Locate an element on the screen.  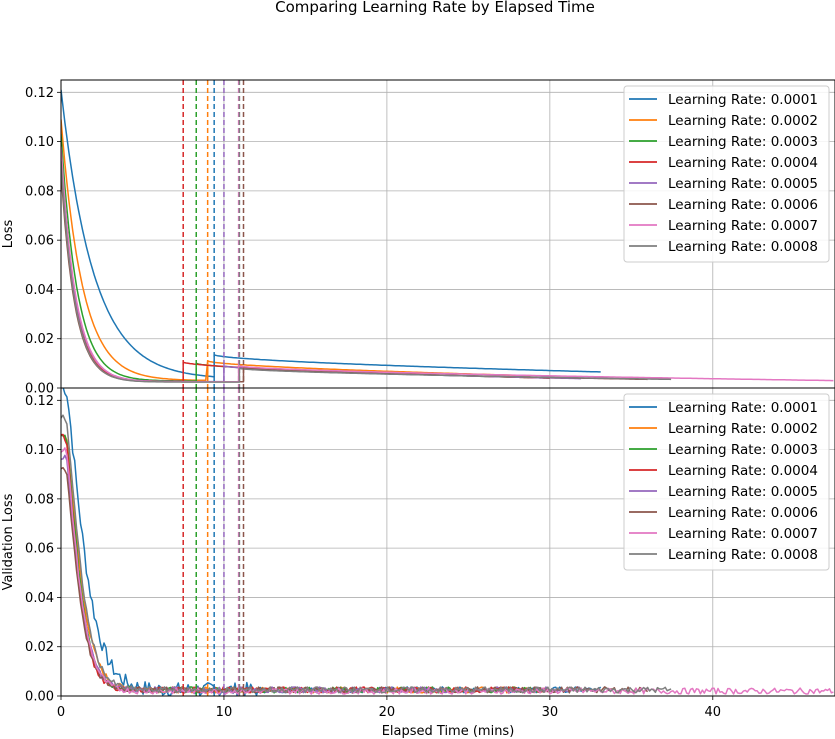
x-tick-label: 10 is located at coordinates (224, 712).